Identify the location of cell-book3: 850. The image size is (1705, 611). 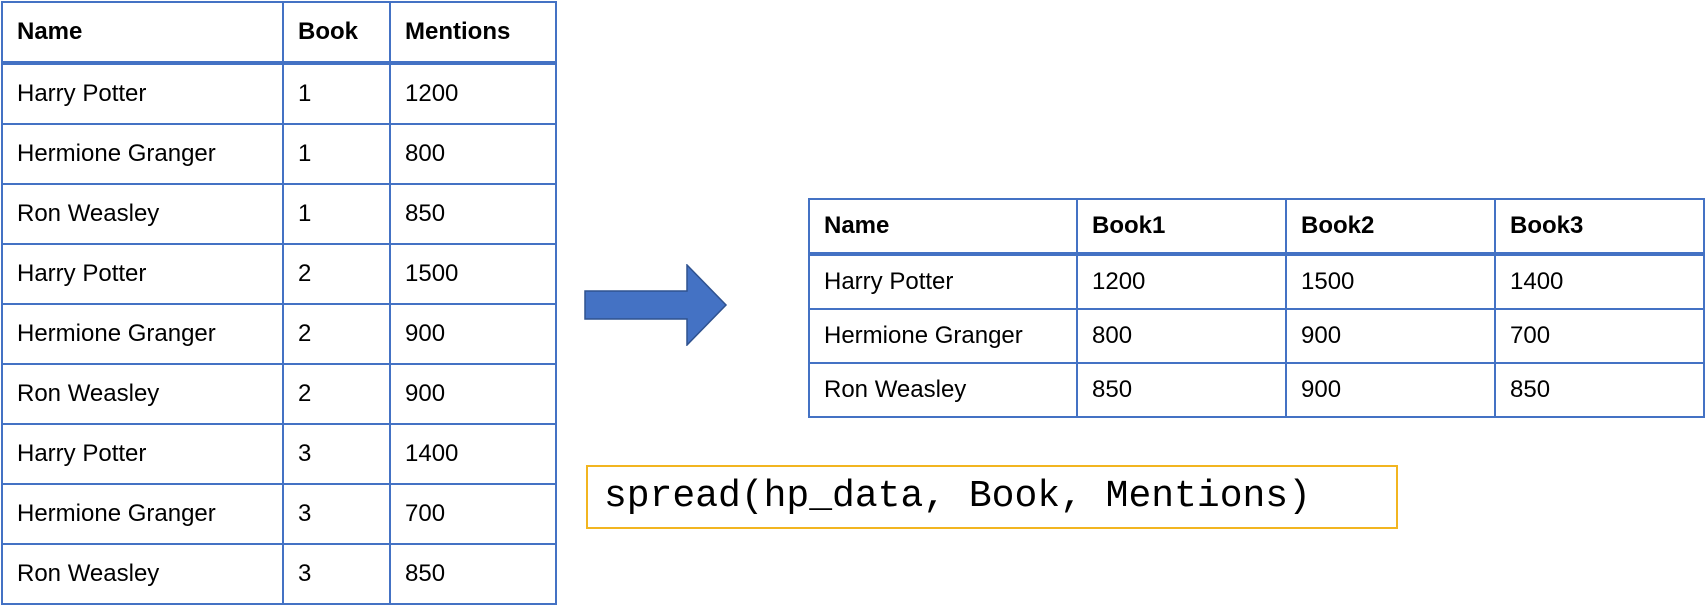
(1599, 390).